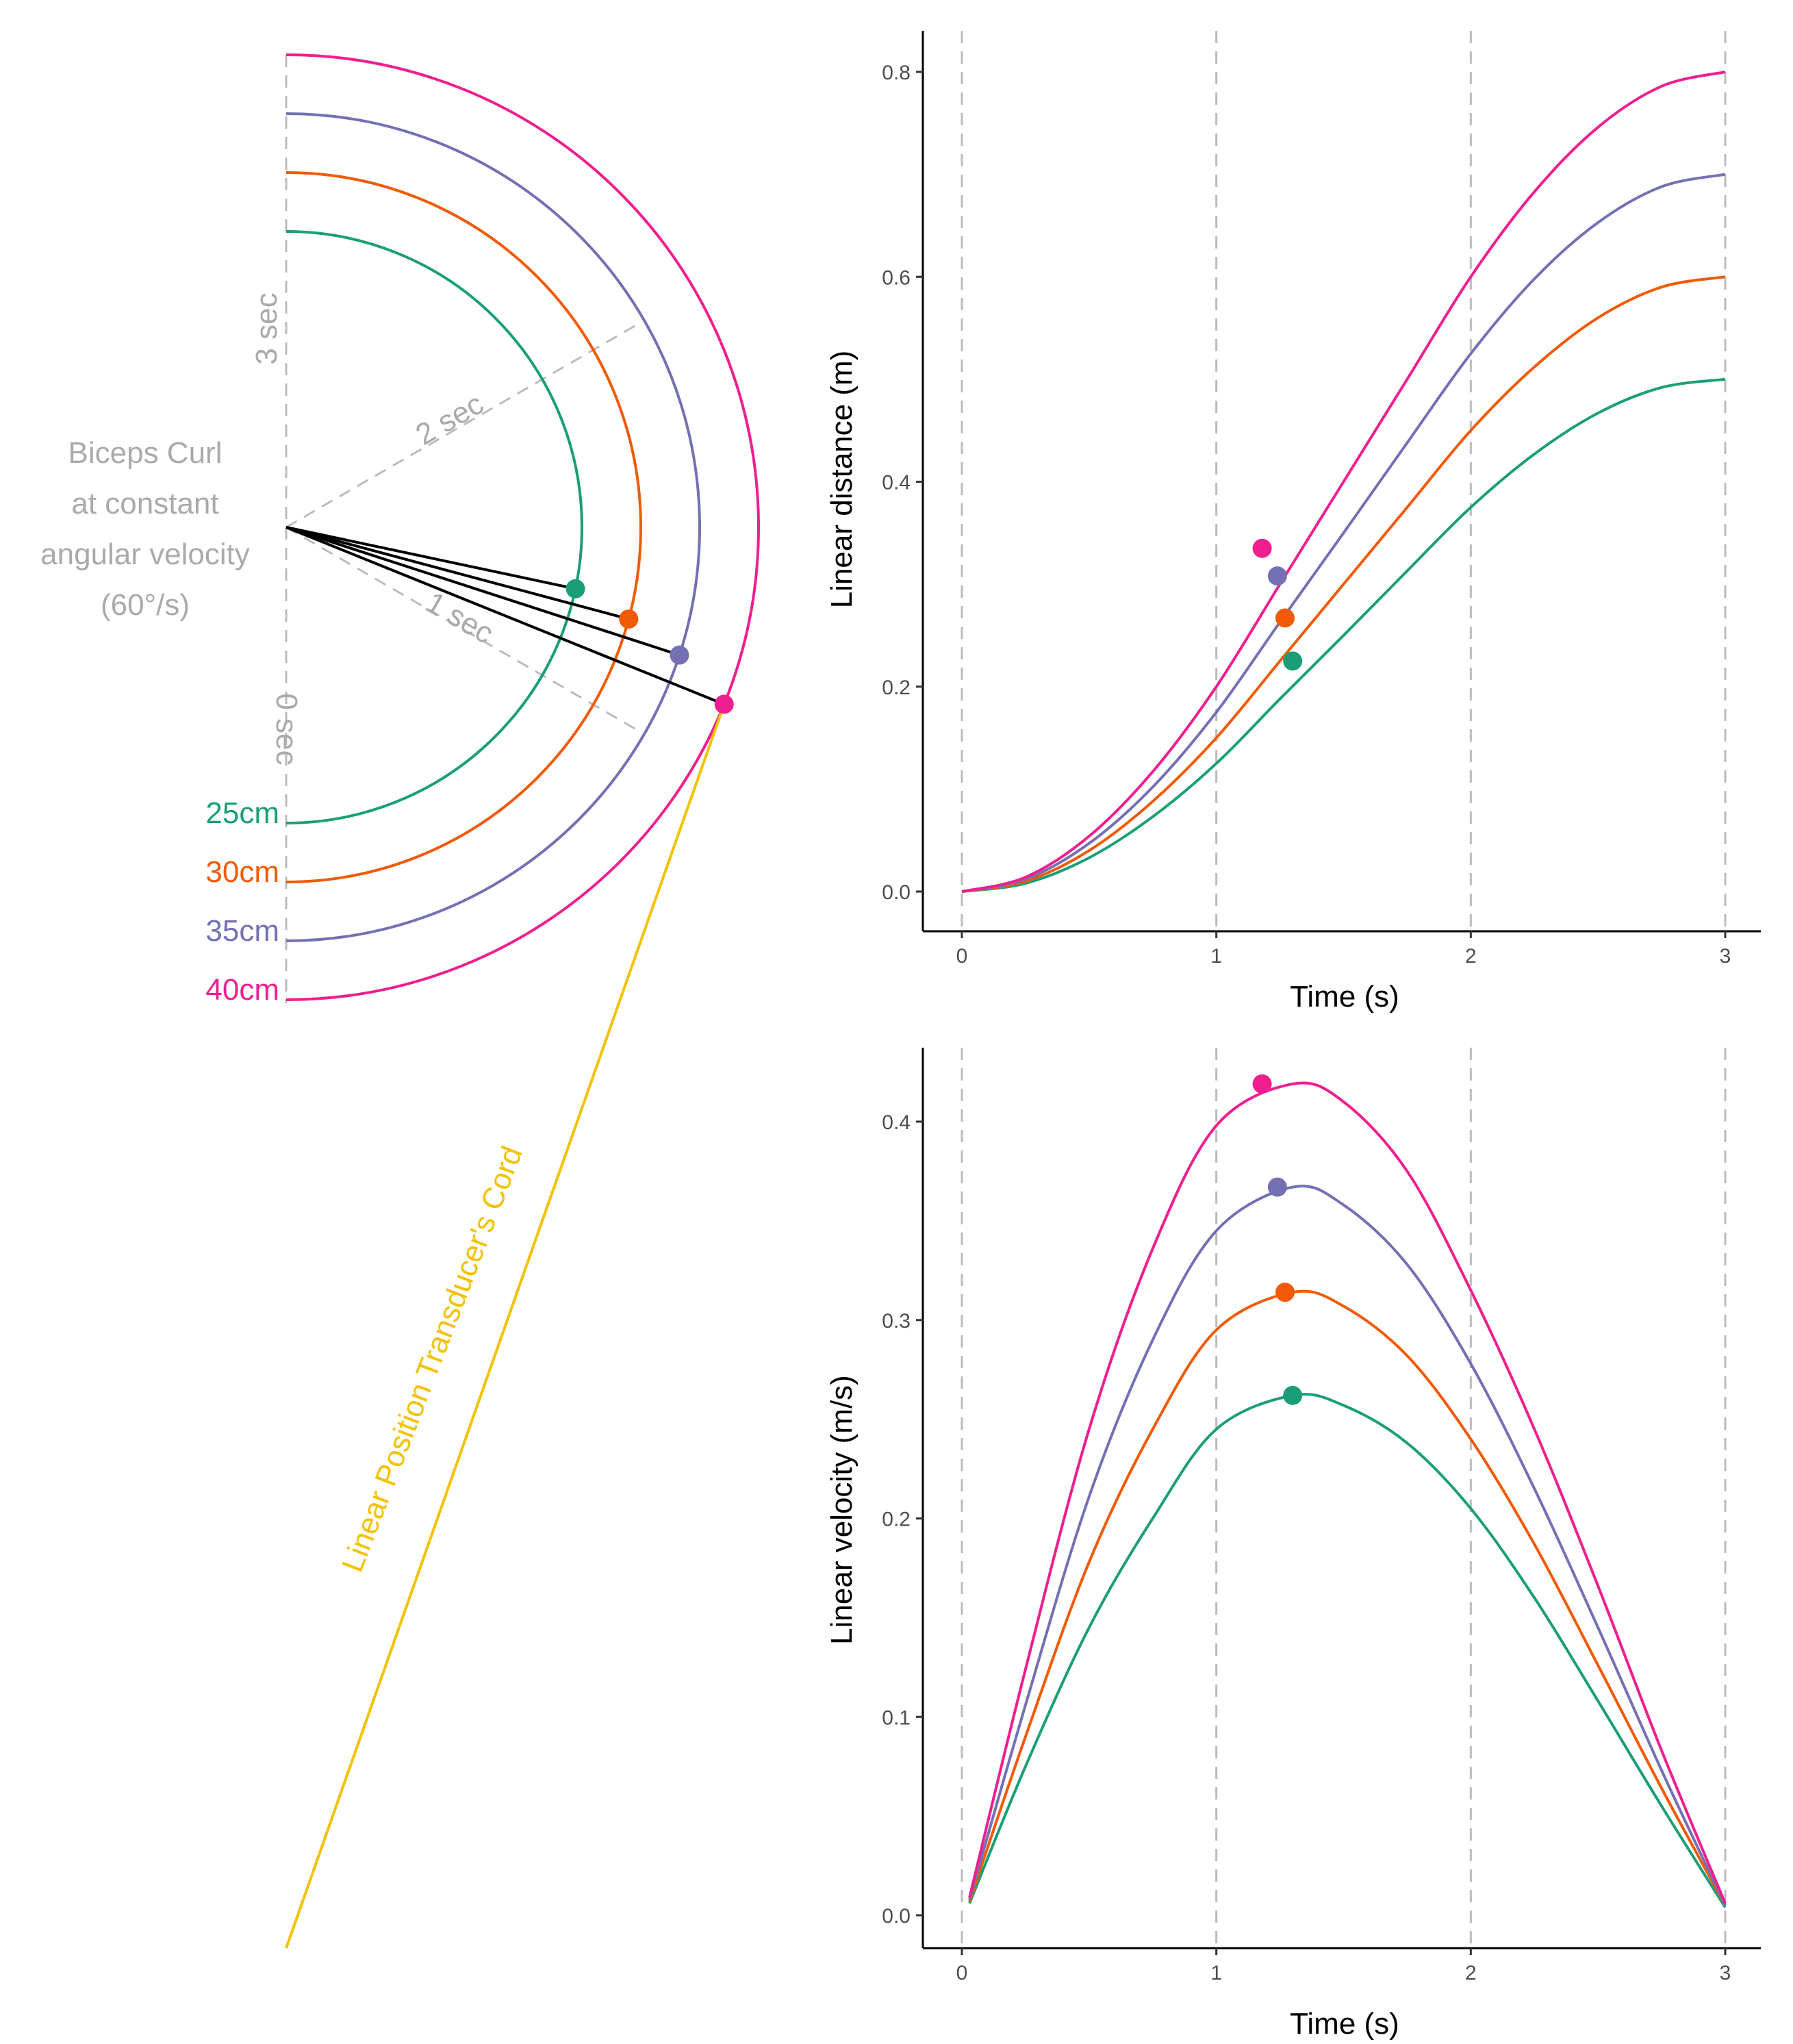  I want to click on rings, so click(522, 527).